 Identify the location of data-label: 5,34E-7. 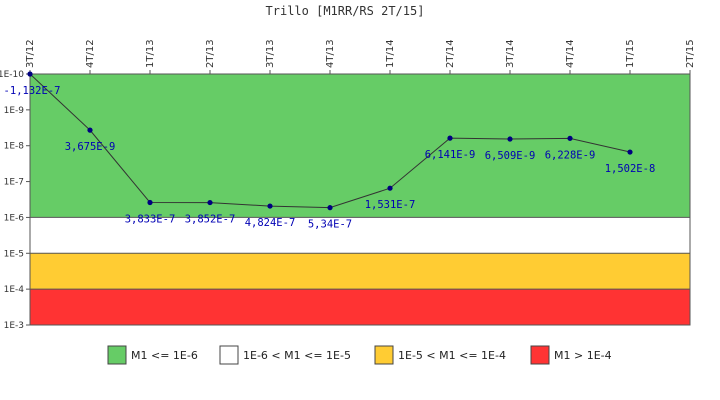
(330, 225).